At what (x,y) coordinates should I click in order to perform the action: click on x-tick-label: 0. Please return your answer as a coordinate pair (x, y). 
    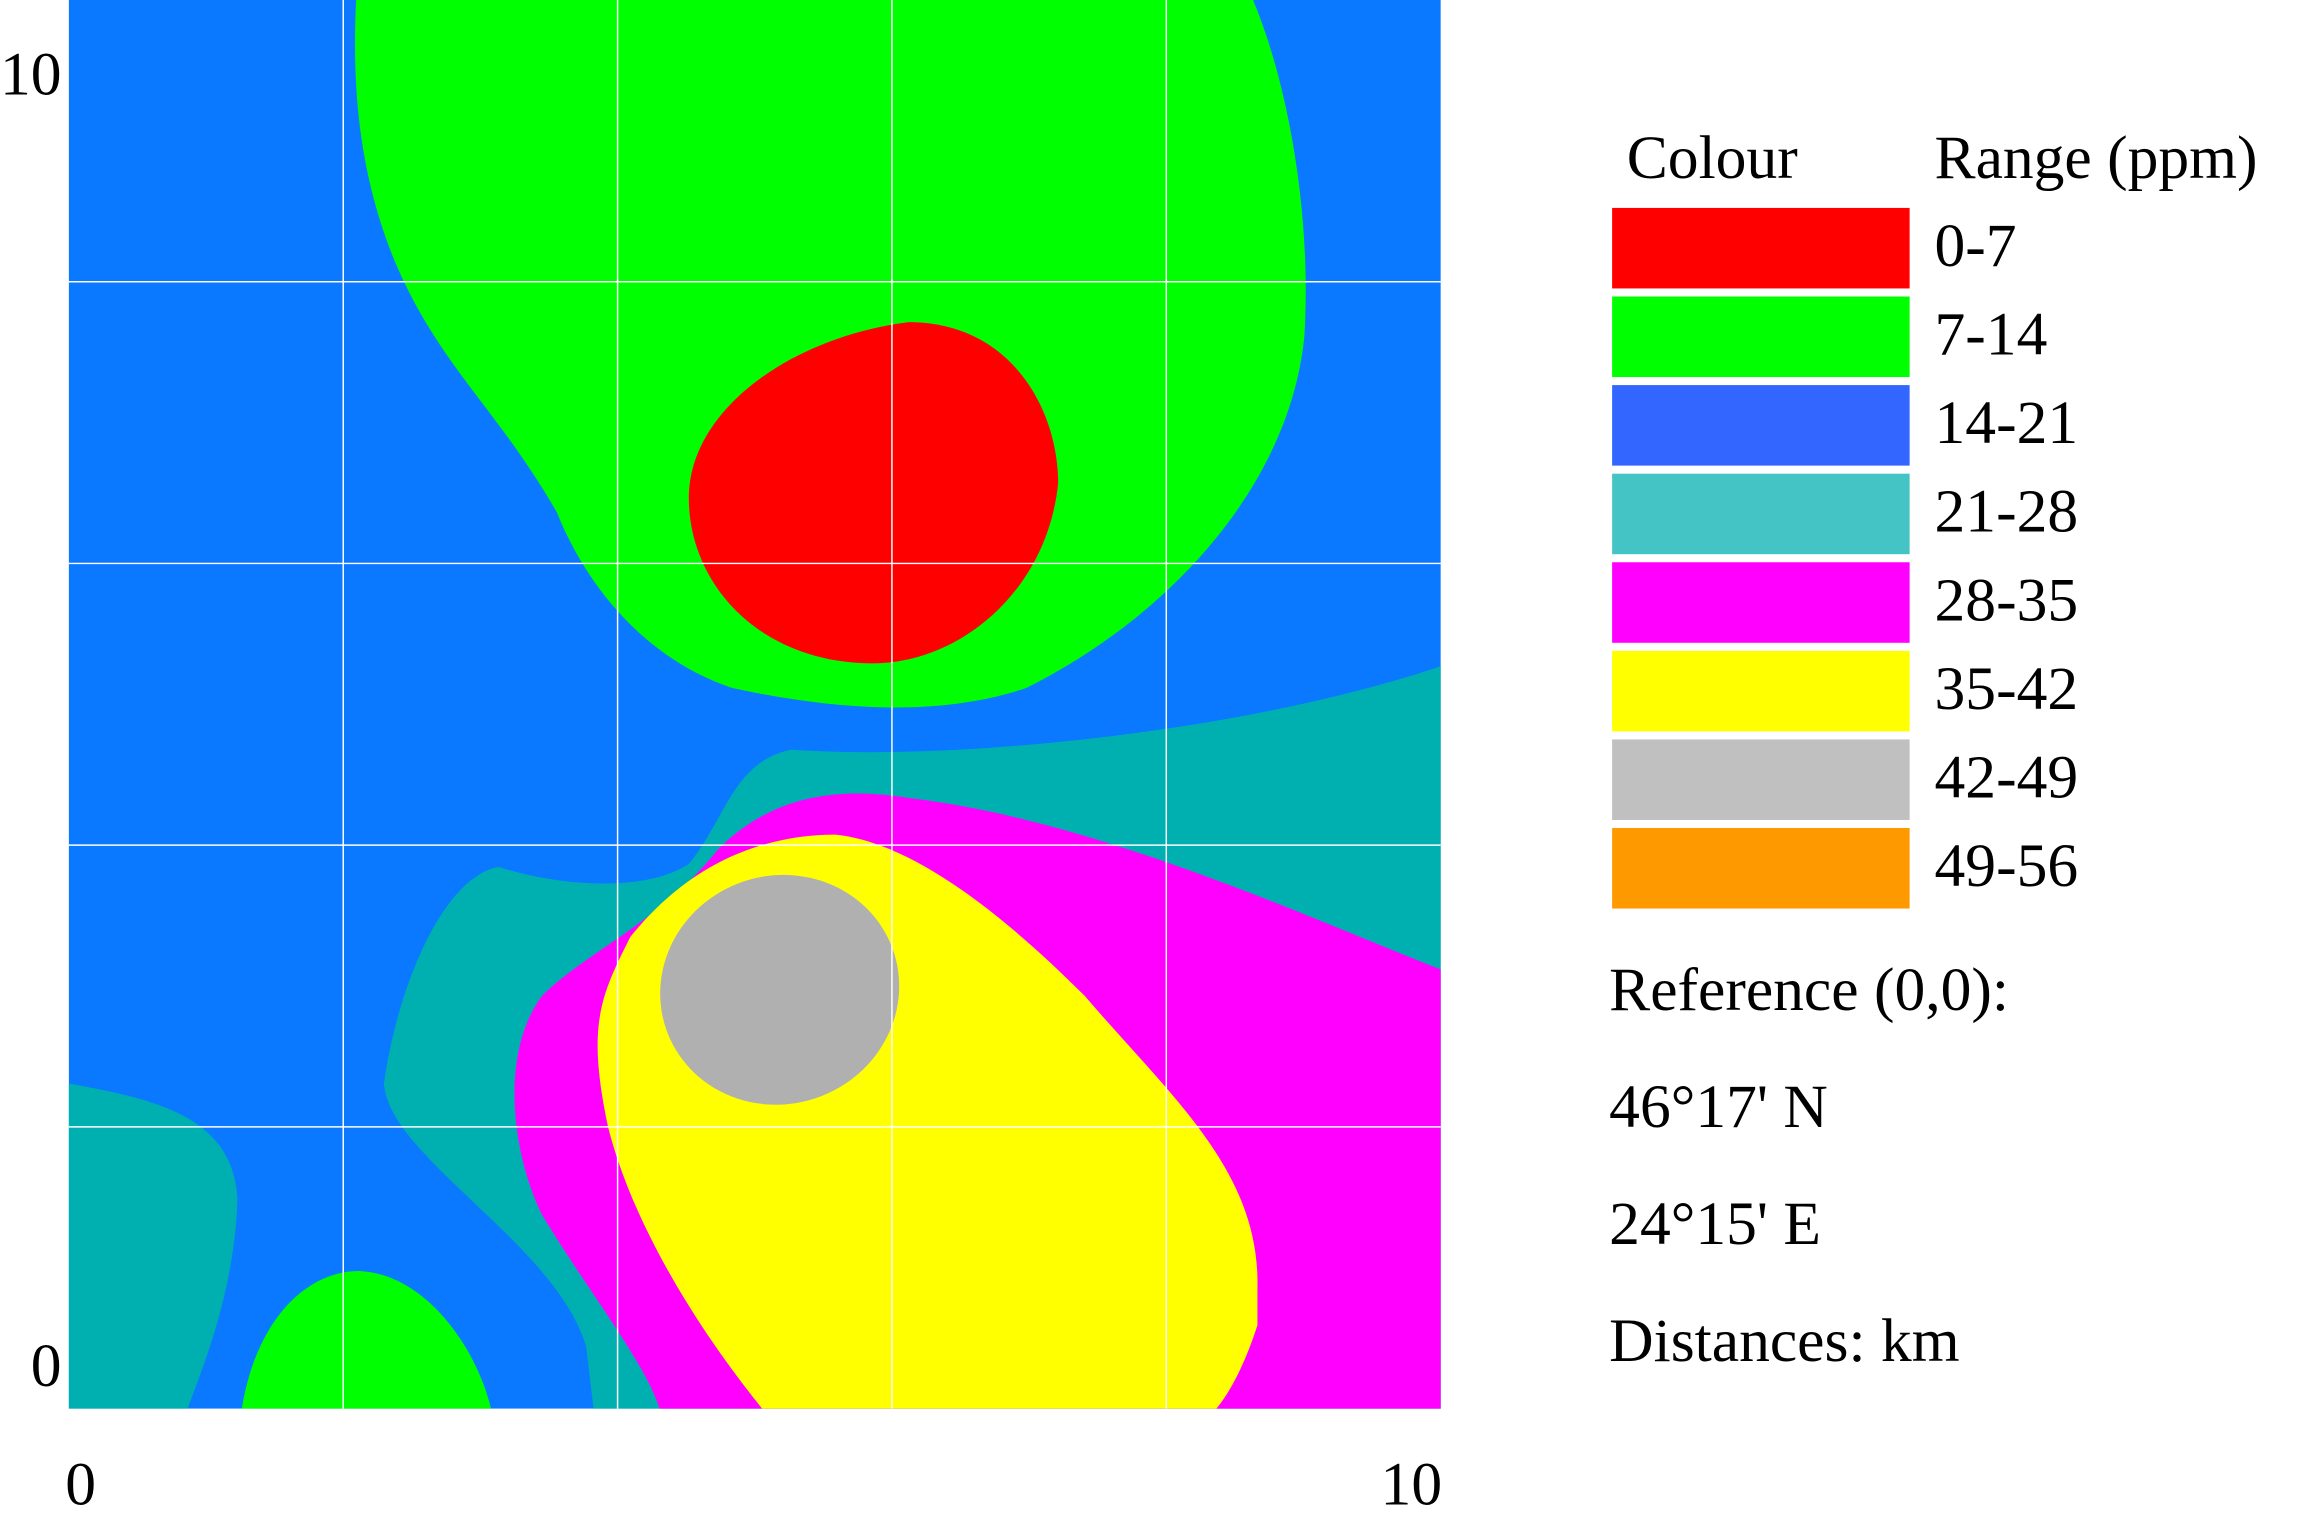
    Looking at the image, I should click on (80, 1482).